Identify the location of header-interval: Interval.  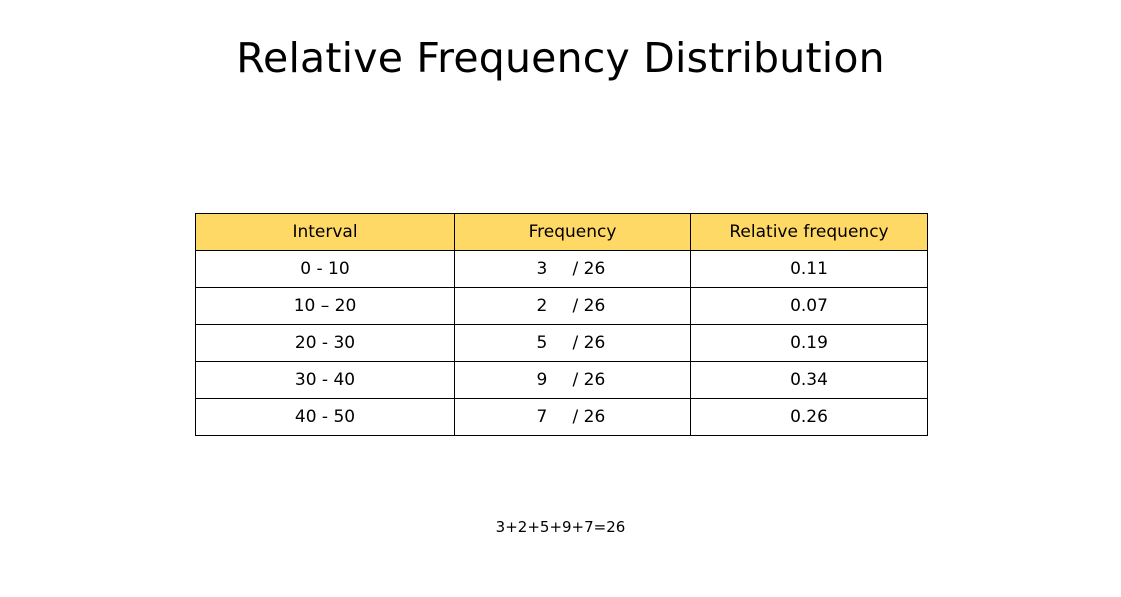
(325, 232).